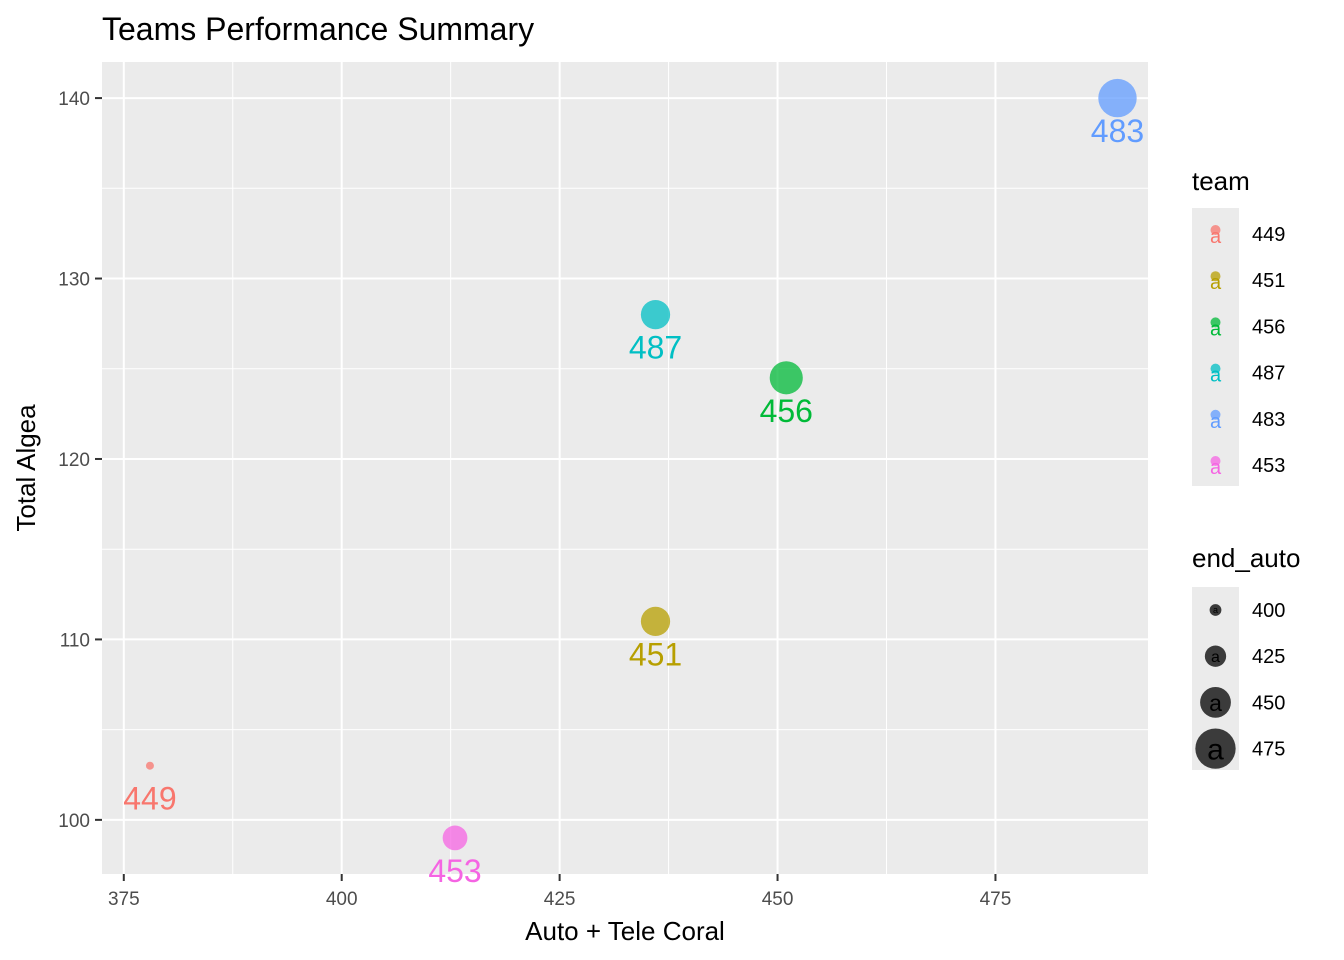  I want to click on point-label: 453, so click(454, 871).